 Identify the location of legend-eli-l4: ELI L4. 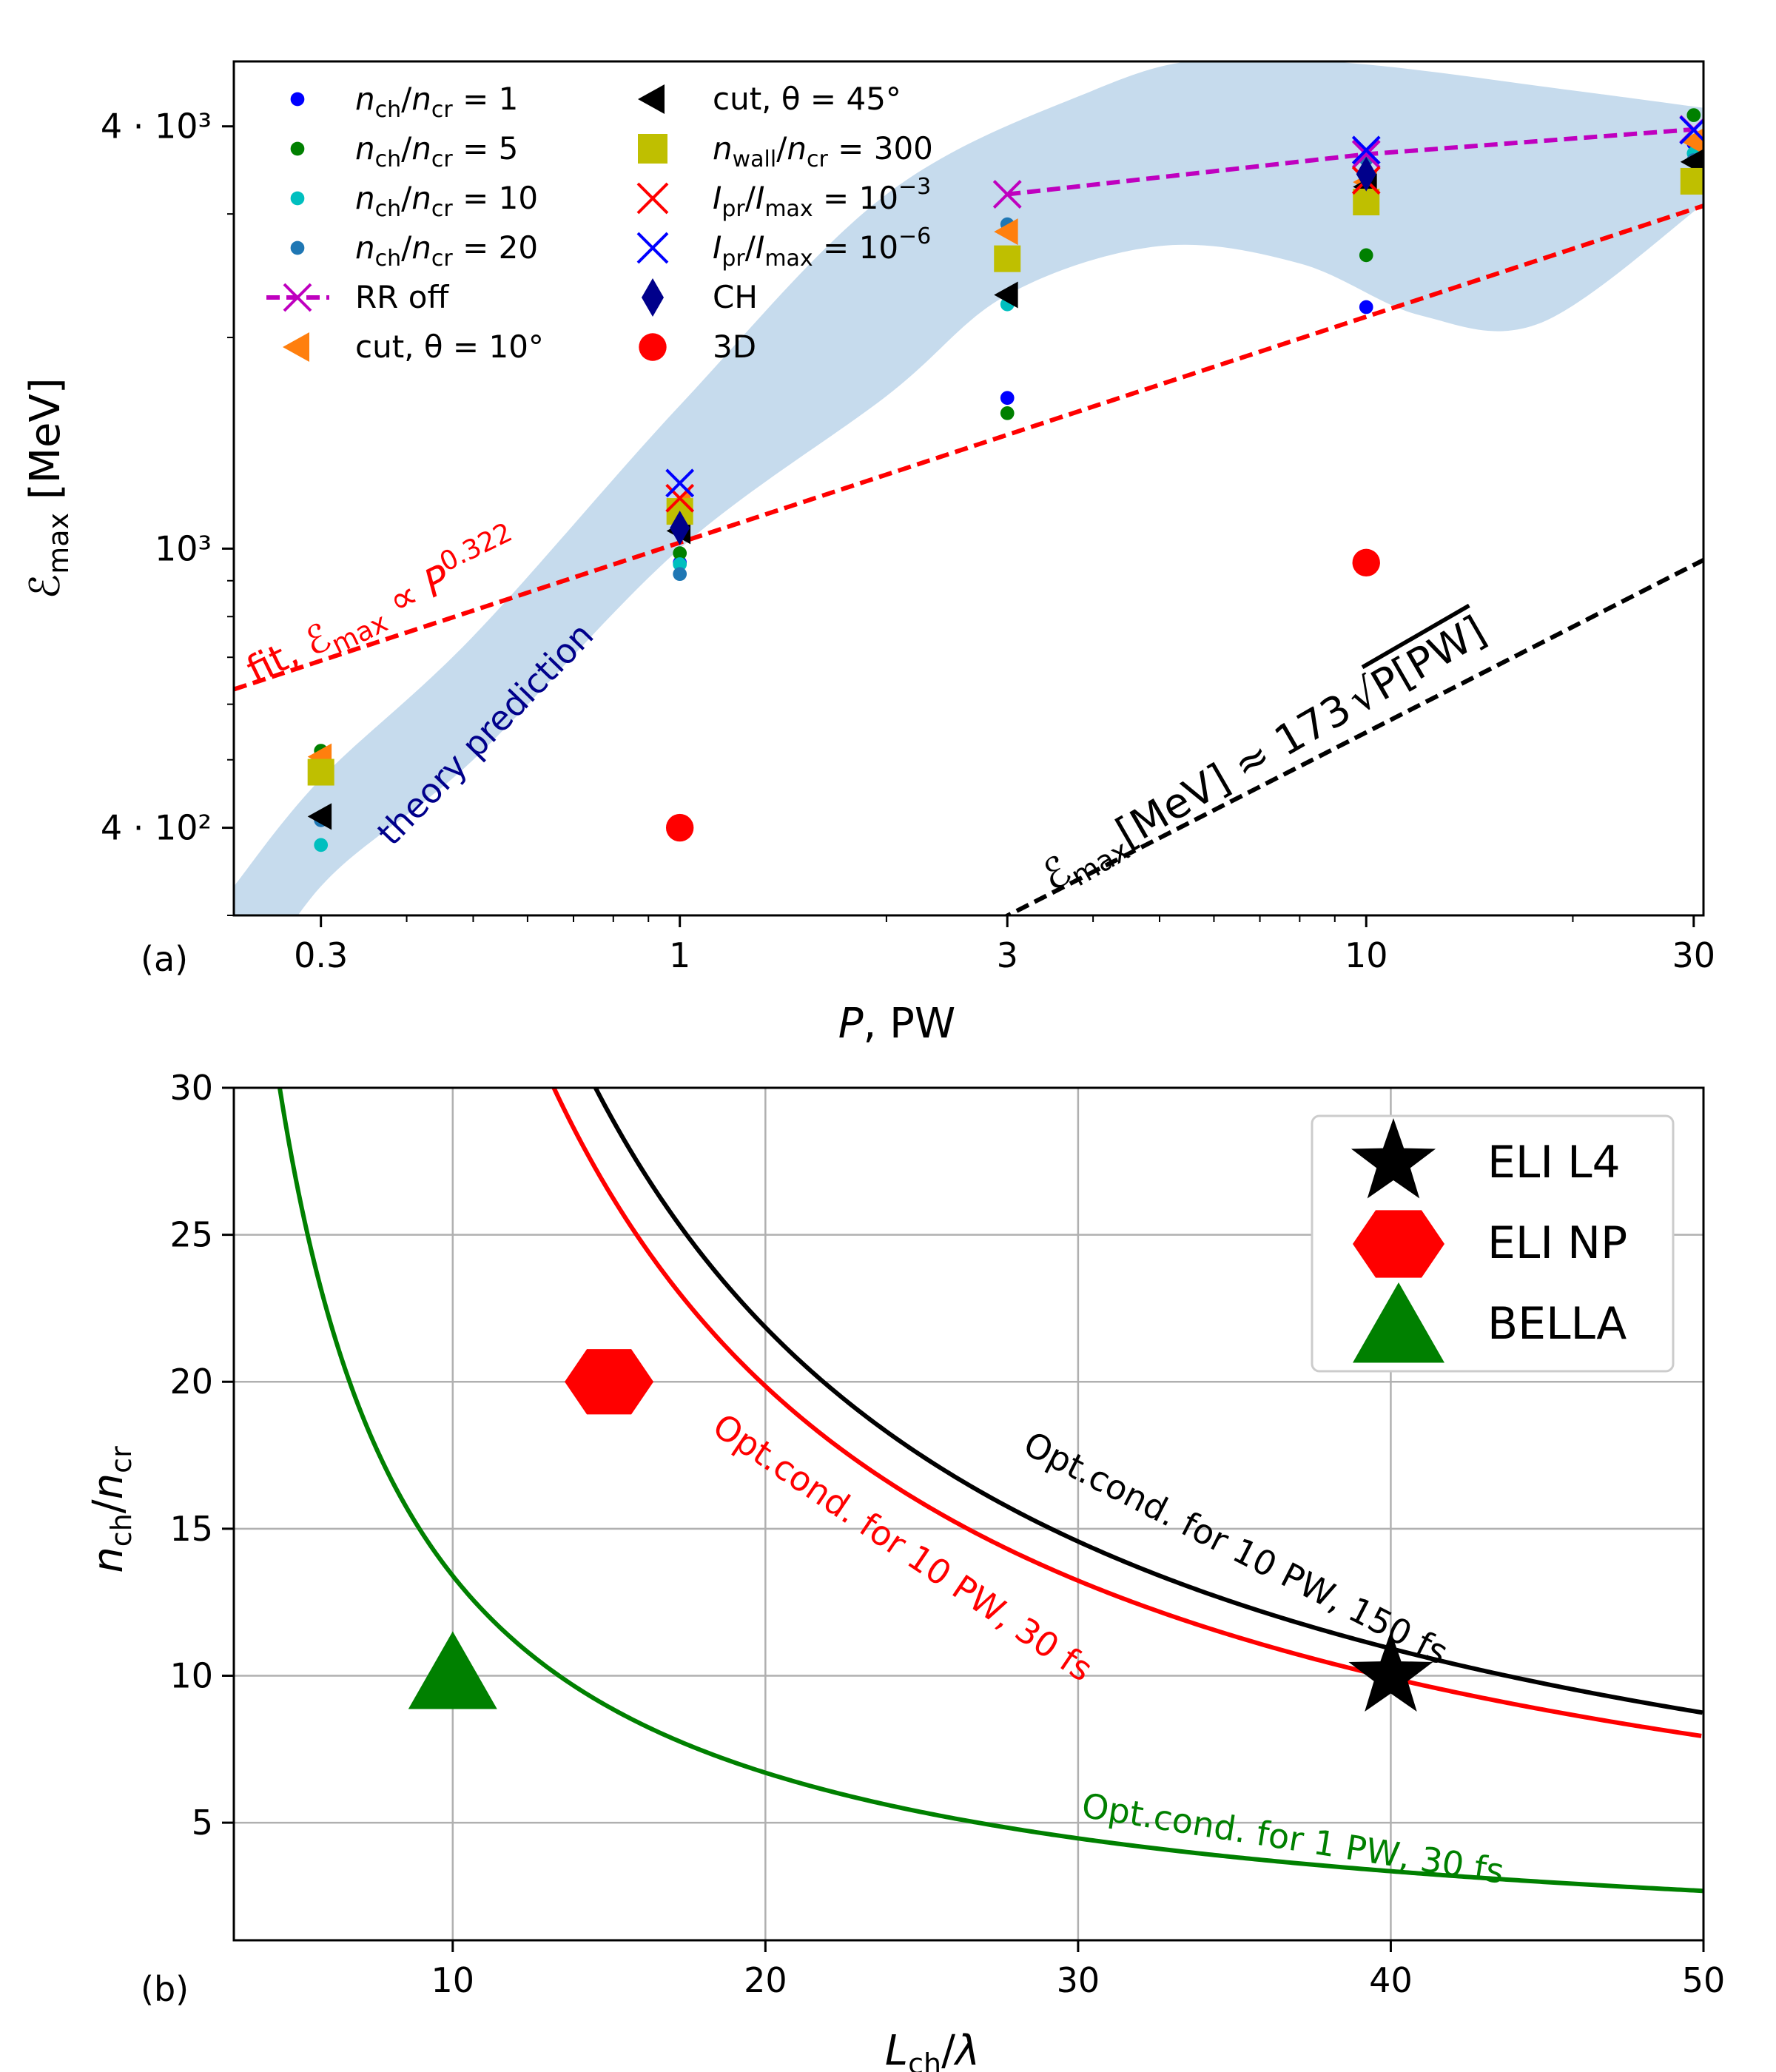
(1554, 1162).